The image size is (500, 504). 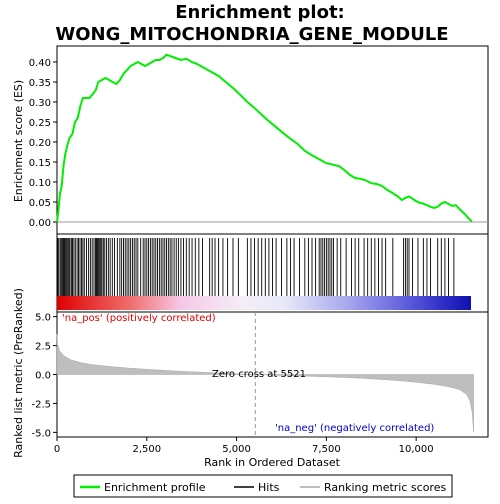 I want to click on x-tick-label: 7,500, so click(x=326, y=449).